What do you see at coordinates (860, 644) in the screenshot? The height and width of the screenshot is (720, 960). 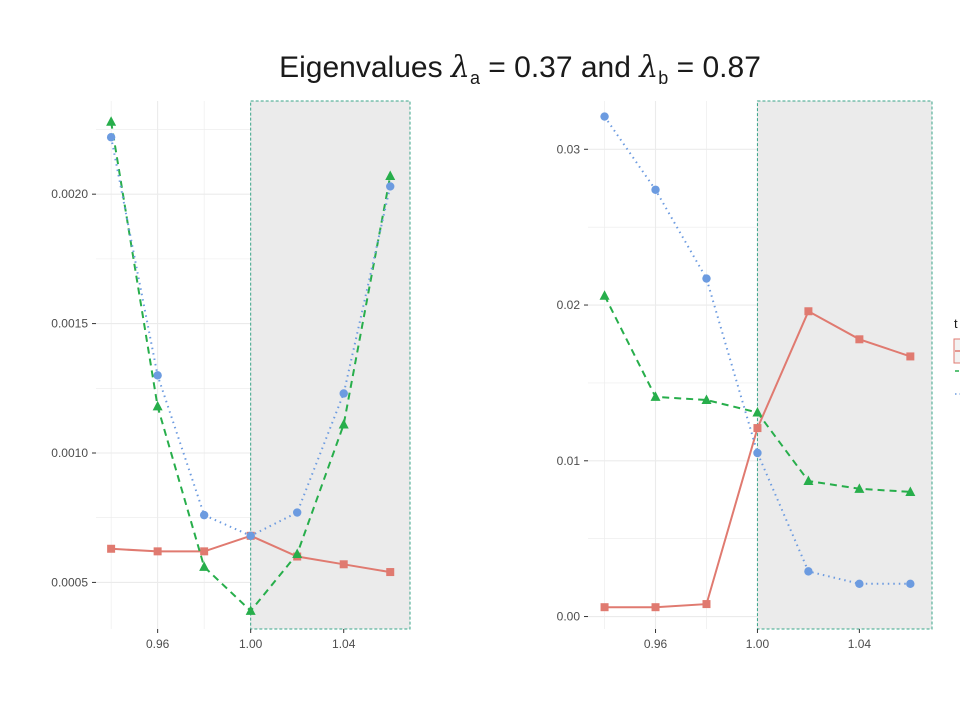 I see `right-x-tick-label: 1.04` at bounding box center [860, 644].